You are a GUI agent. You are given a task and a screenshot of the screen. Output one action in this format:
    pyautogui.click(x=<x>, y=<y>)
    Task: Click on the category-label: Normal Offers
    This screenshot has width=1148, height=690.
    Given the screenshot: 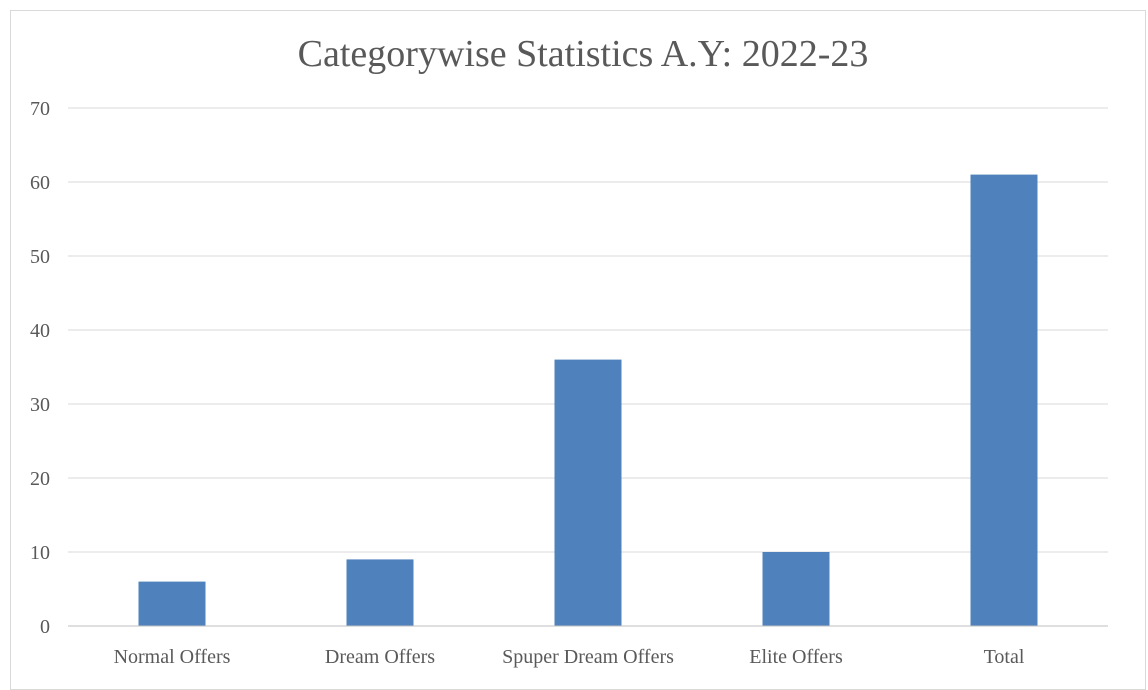 What is the action you would take?
    pyautogui.click(x=172, y=657)
    